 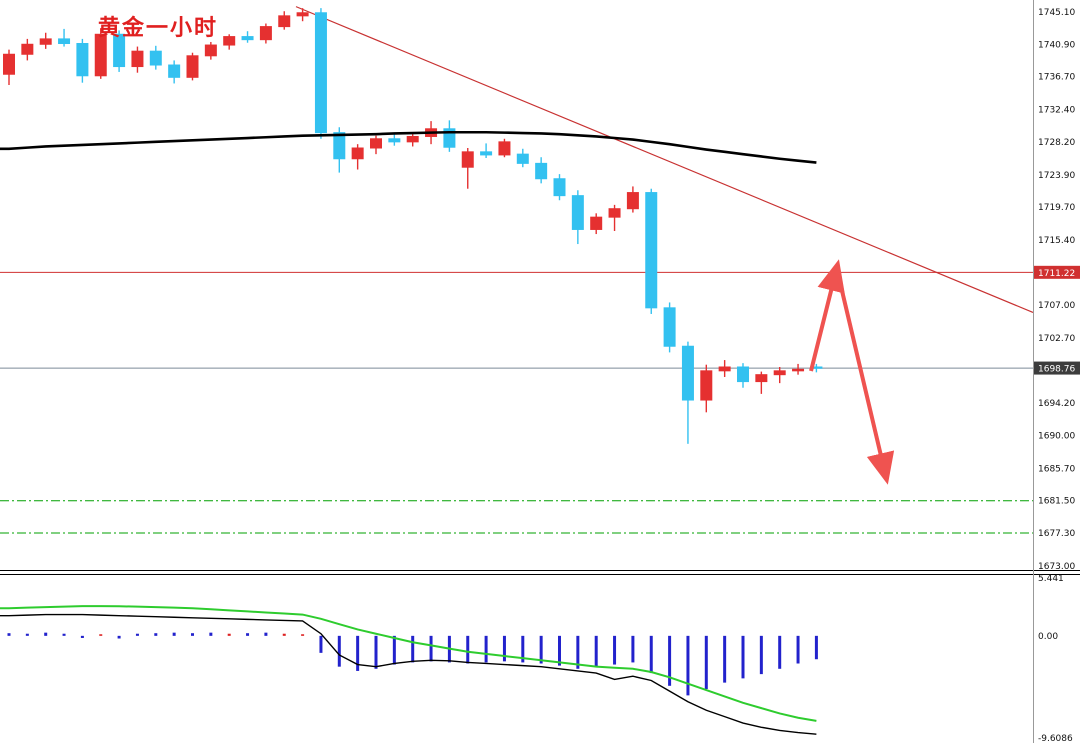 What do you see at coordinates (1056, 469) in the screenshot?
I see `price-tick-label: 1685.70` at bounding box center [1056, 469].